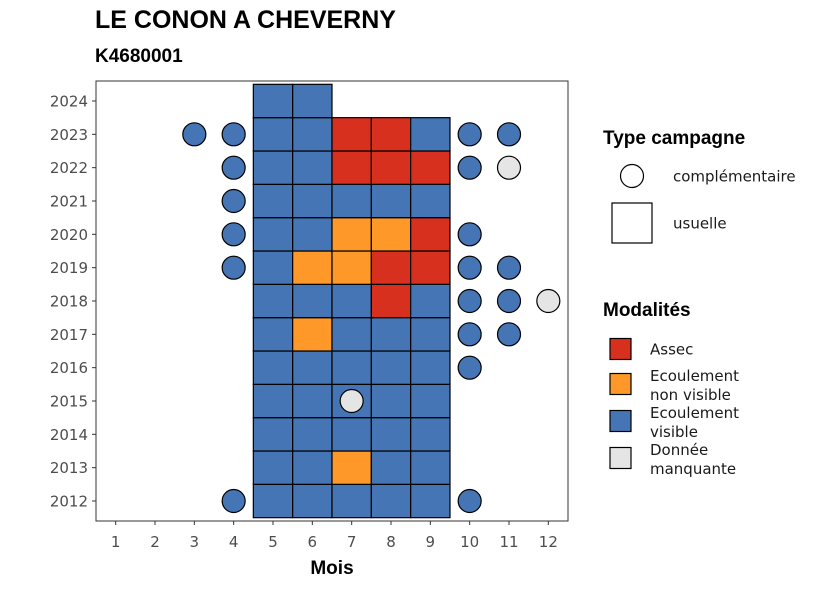 This screenshot has width=826, height=590. I want to click on x-tick-label-11: 11, so click(508, 542).